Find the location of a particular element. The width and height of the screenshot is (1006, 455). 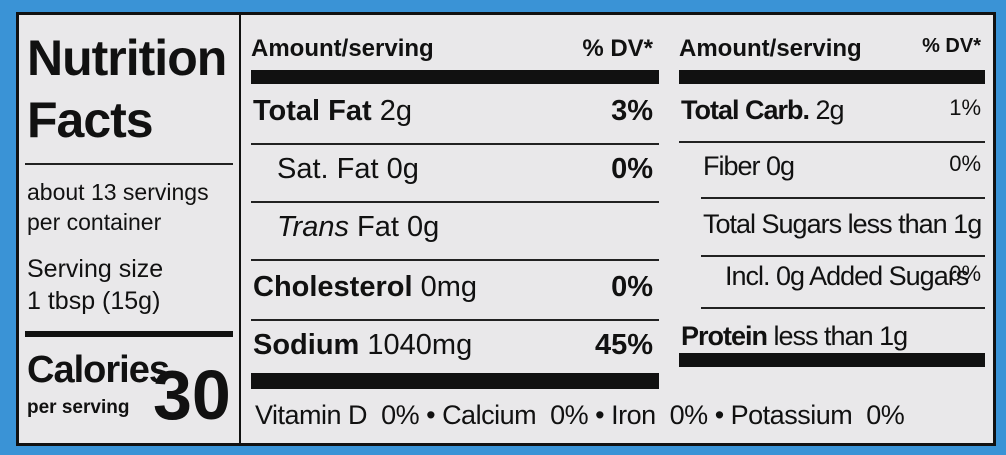

nutrient-row: Total Carb. 2g is located at coordinates (763, 110).